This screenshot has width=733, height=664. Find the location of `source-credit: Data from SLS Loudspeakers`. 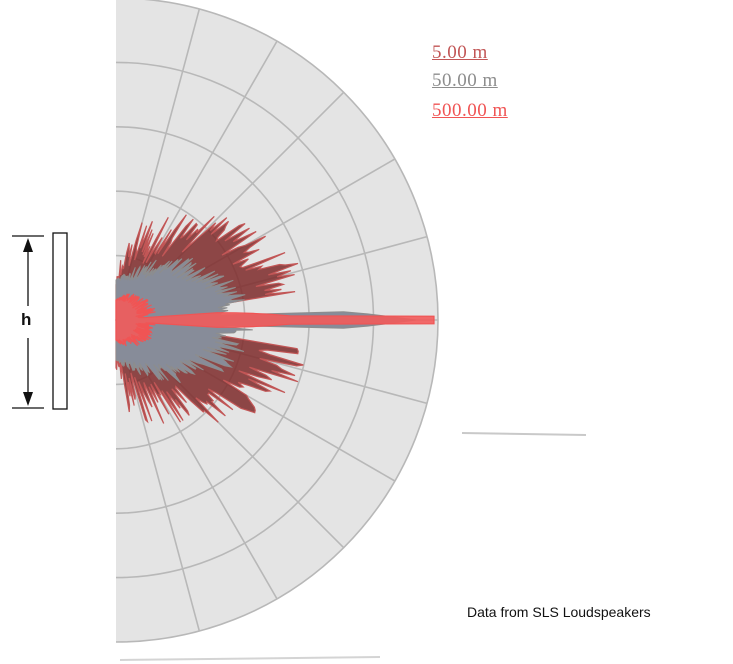

source-credit: Data from SLS Loudspeakers is located at coordinates (559, 612).